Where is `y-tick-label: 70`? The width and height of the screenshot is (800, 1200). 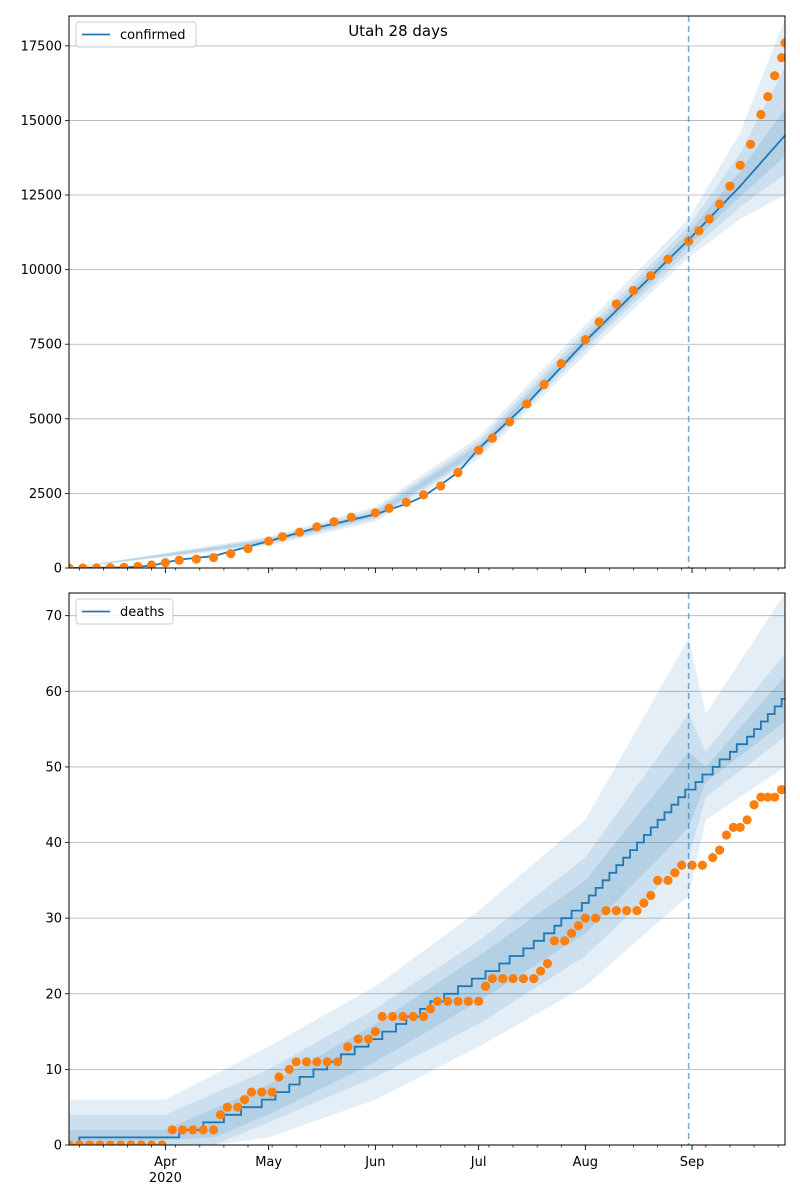
y-tick-label: 70 is located at coordinates (53, 616).